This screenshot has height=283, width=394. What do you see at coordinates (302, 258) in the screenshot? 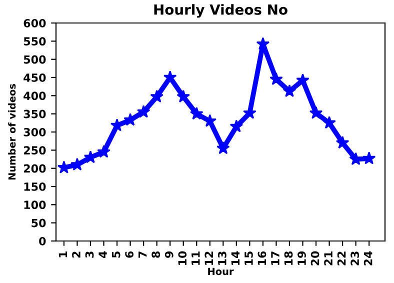
I see `x-tick-label: 19` at bounding box center [302, 258].